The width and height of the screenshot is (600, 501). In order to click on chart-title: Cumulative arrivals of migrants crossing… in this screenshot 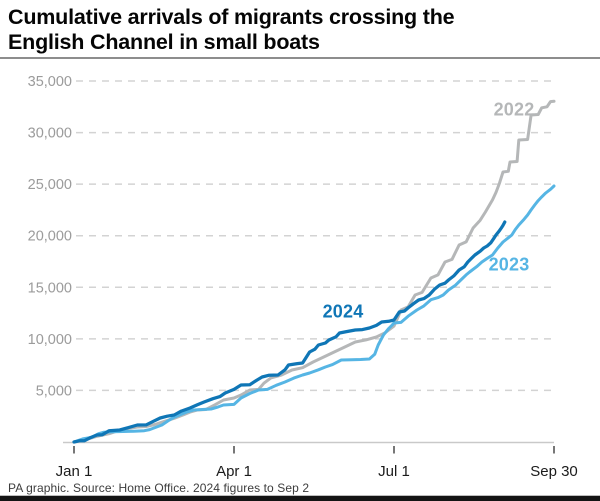, I will do `click(301, 30)`.